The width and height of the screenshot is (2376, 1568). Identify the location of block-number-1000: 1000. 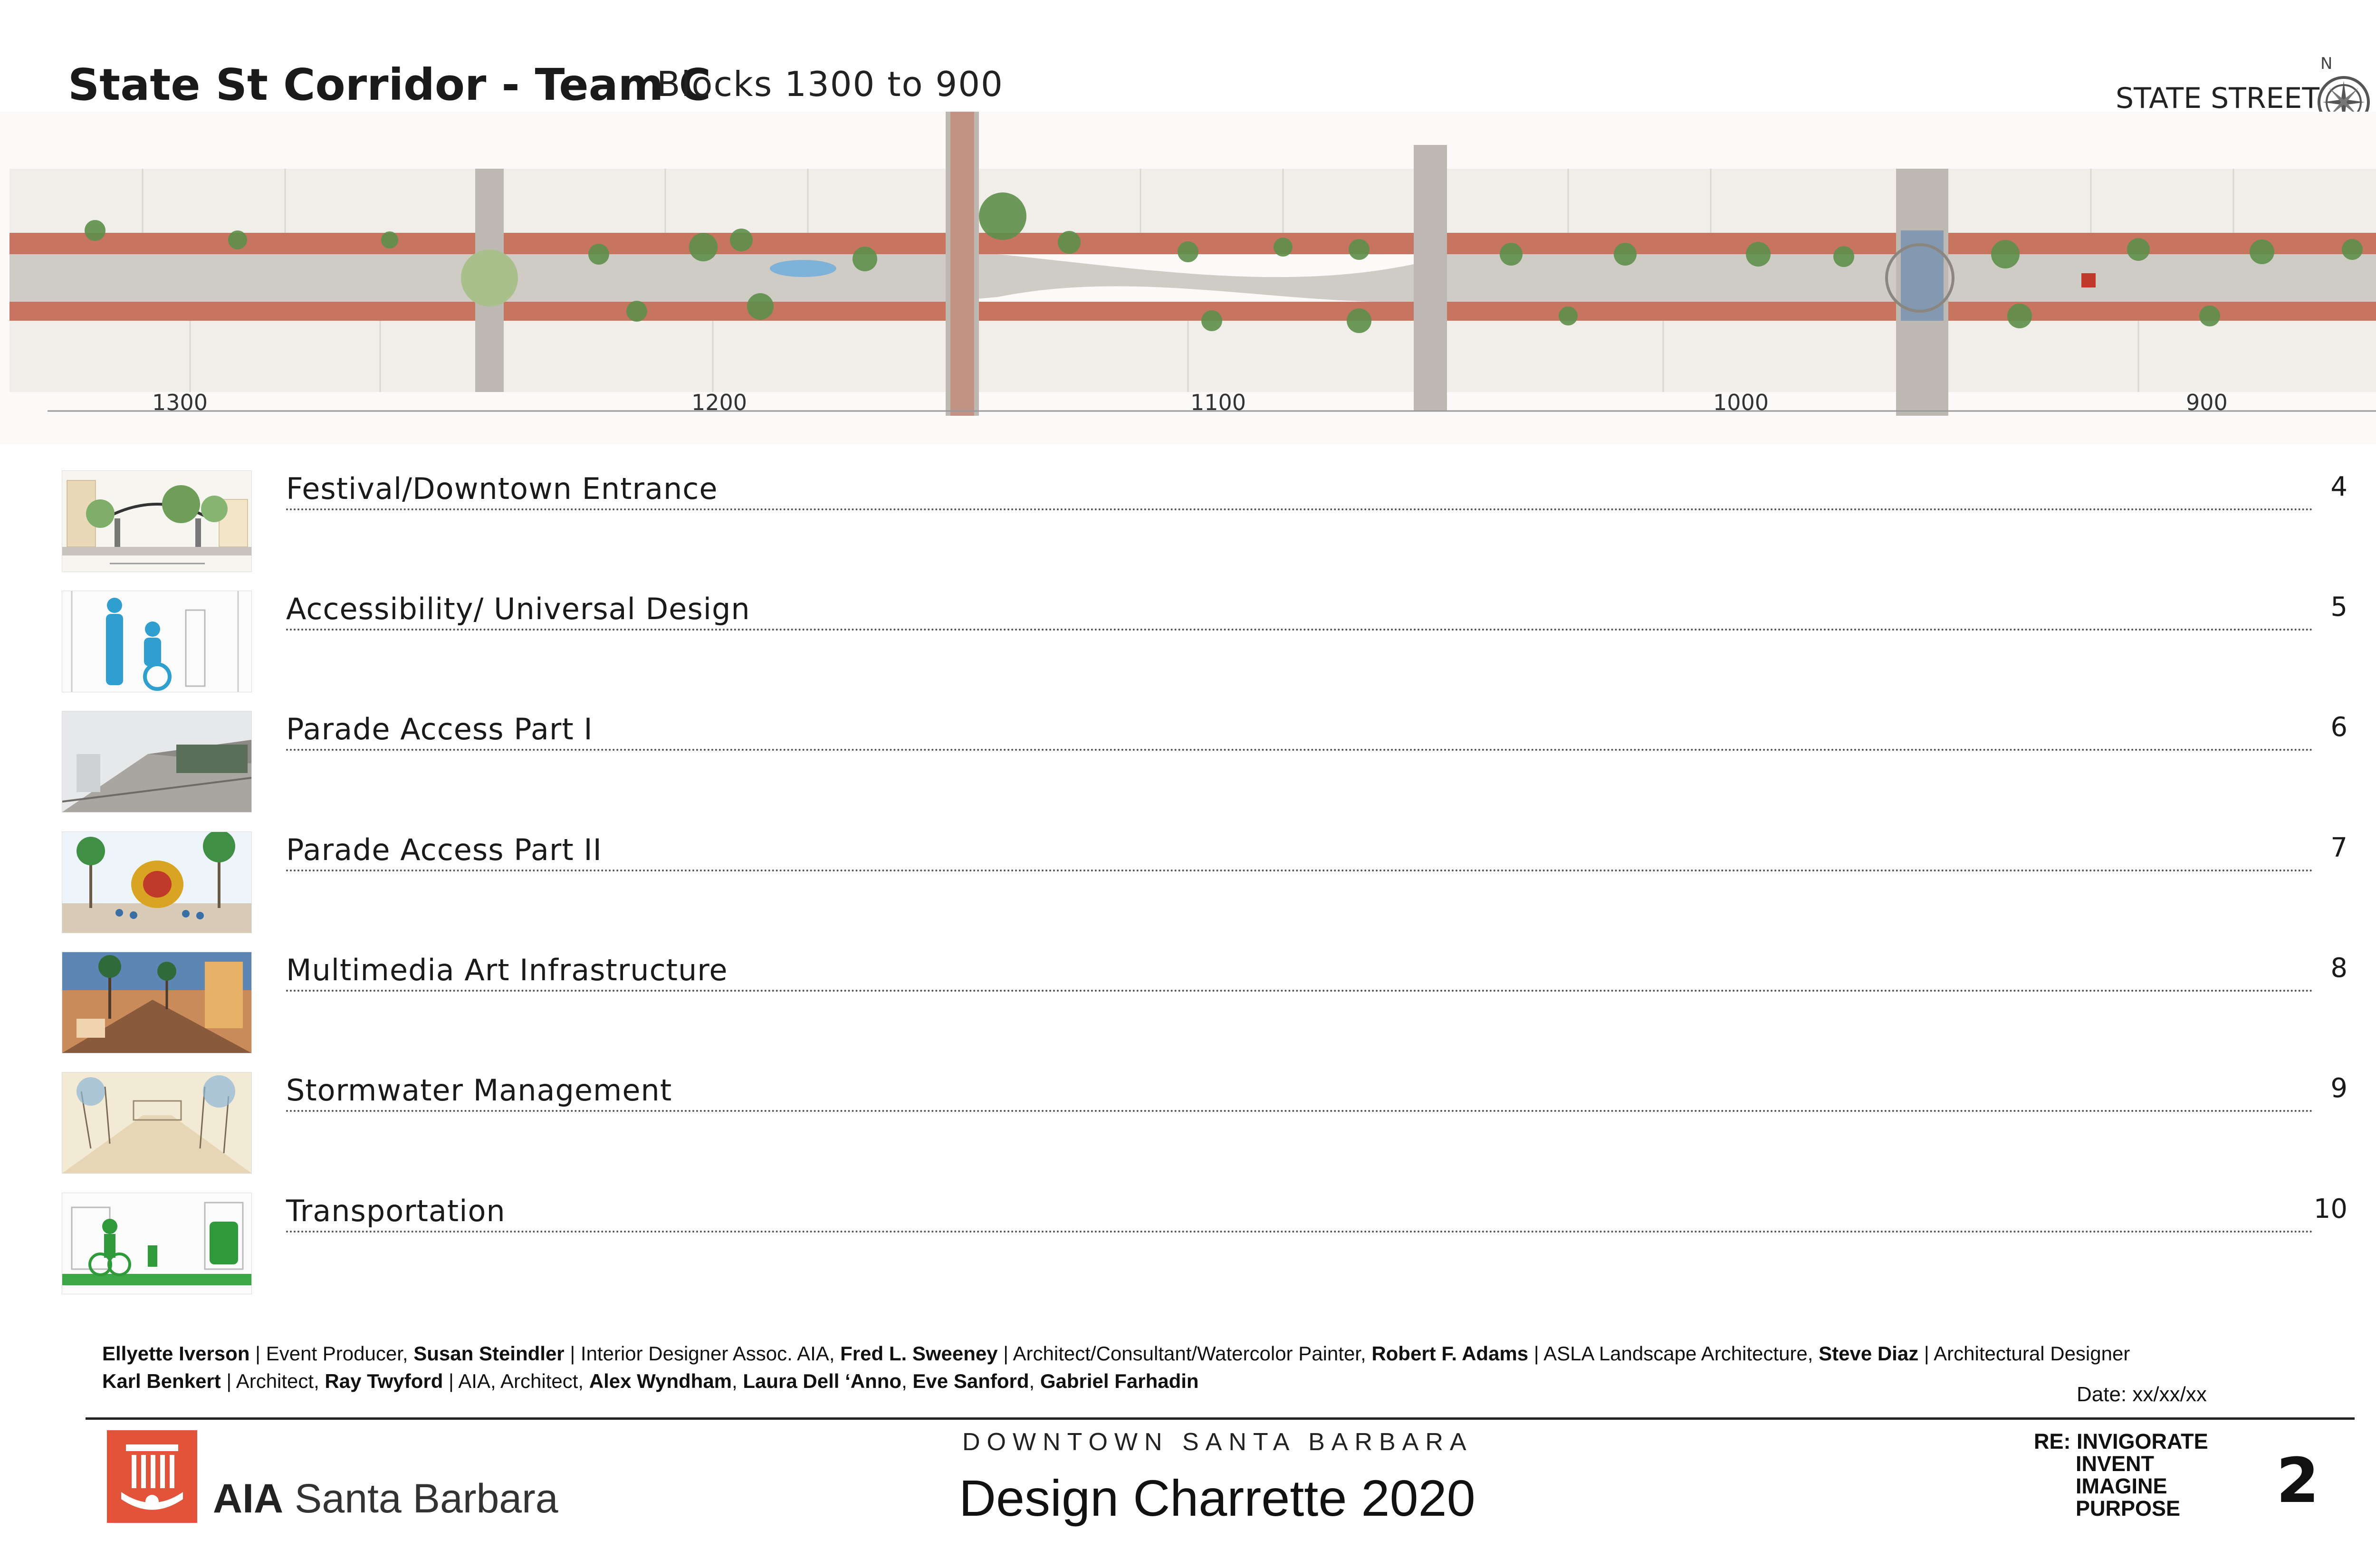
(1741, 403).